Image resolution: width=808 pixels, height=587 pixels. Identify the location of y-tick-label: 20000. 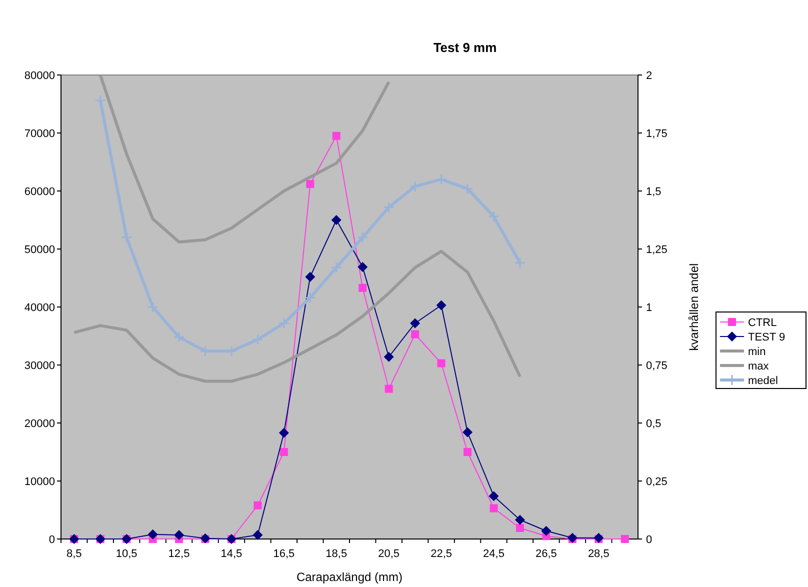
(39, 424).